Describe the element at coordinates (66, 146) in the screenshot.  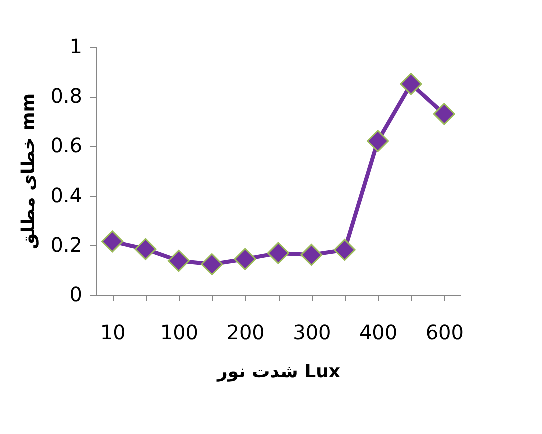
I see `y-tick-label: 0.6` at that location.